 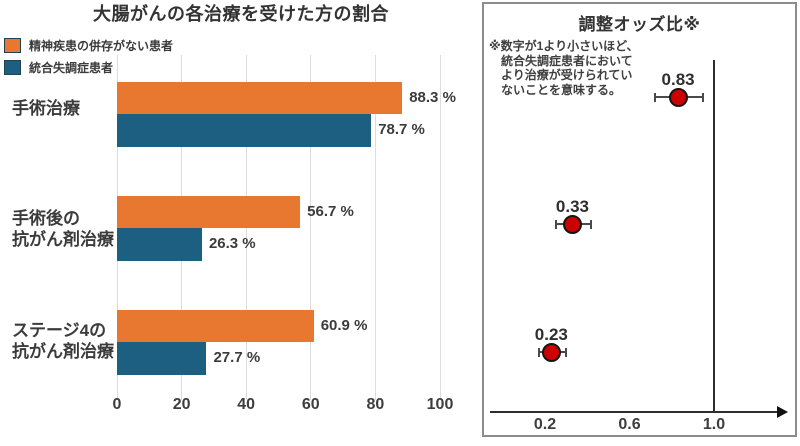 I want to click on odds-note-line: 統合失調症患者において, so click(x=567, y=60).